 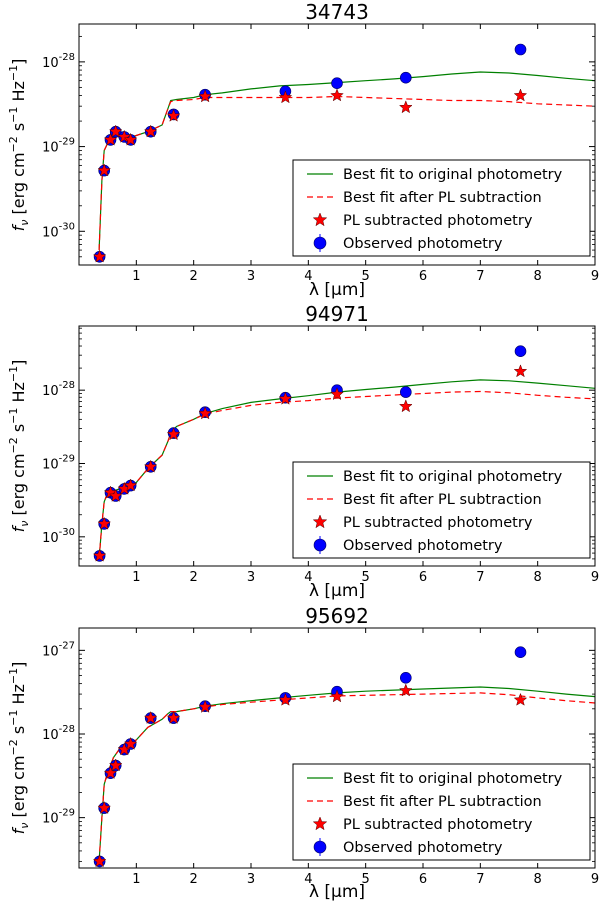 I want to click on pl-fit-line, so click(x=346, y=173).